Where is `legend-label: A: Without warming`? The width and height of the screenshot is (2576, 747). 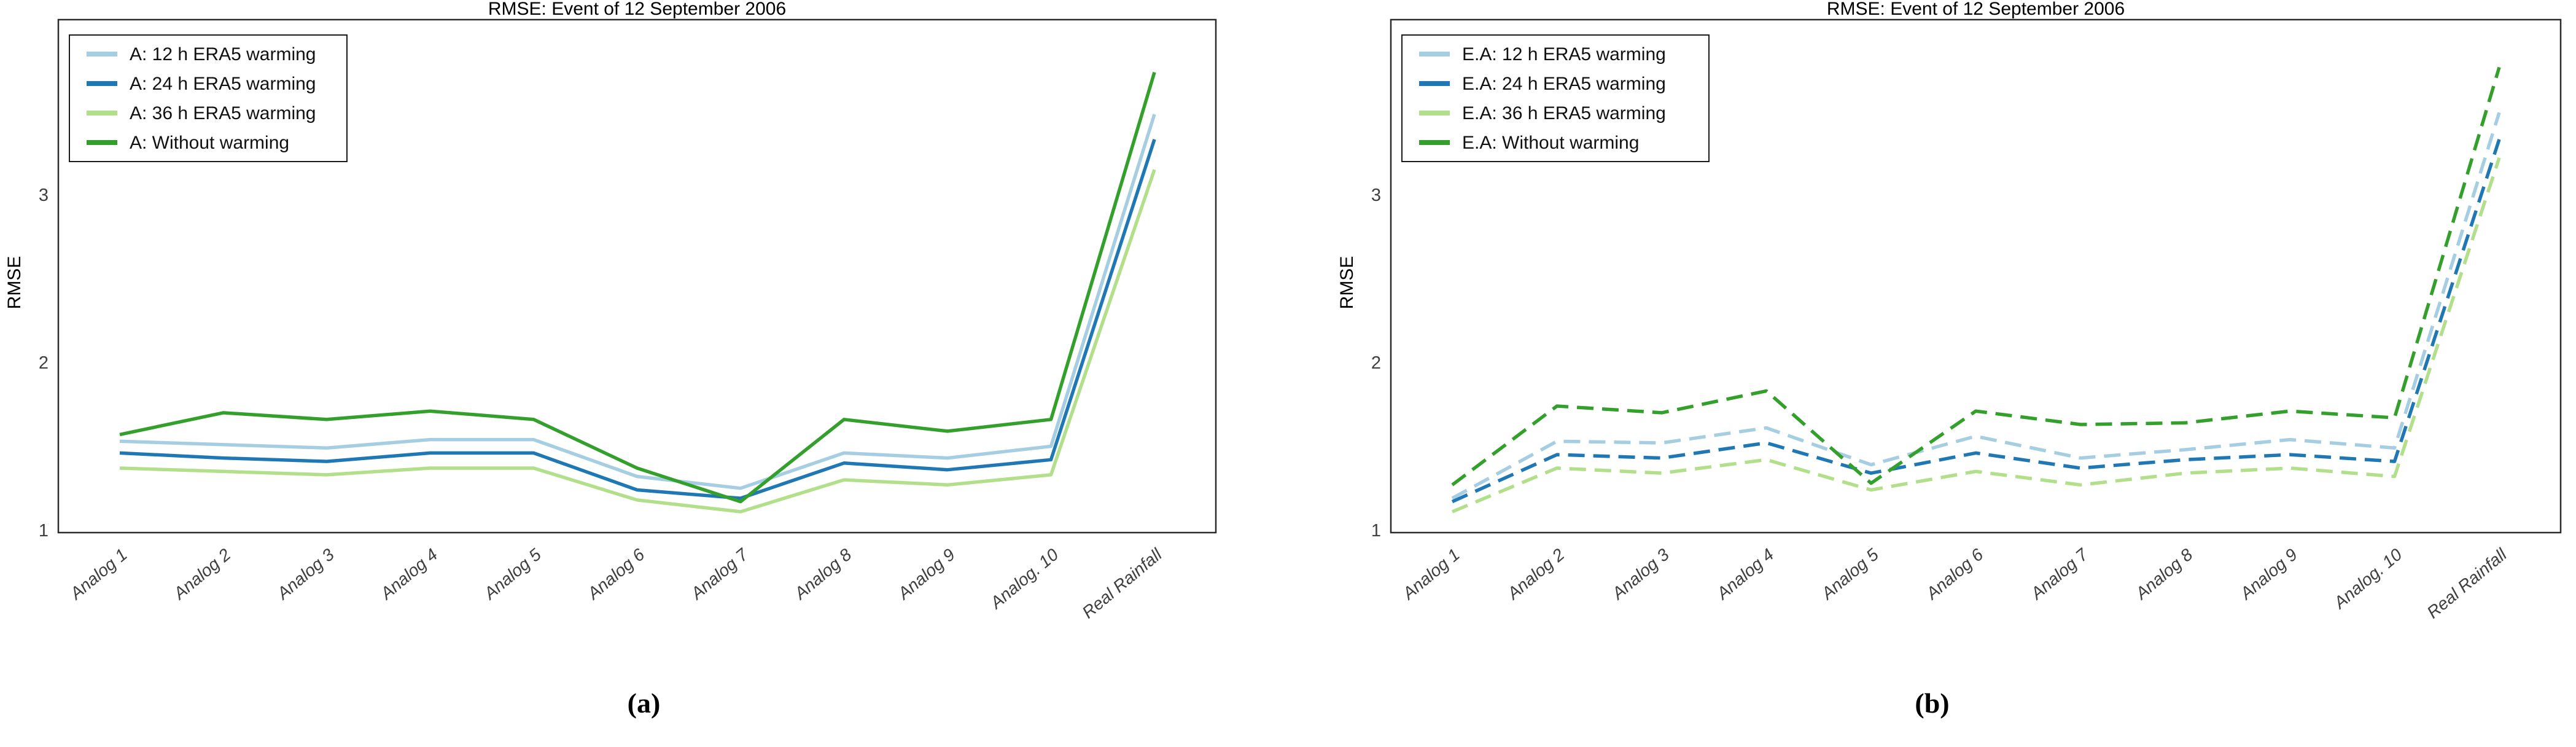 legend-label: A: Without warming is located at coordinates (209, 143).